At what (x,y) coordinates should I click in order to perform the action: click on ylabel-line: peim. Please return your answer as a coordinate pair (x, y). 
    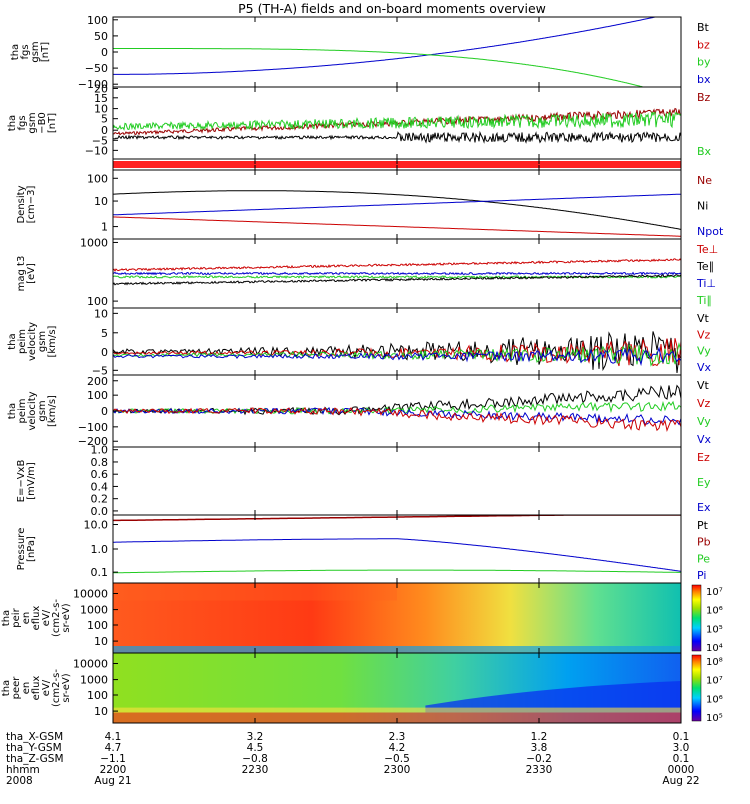
    Looking at the image, I should click on (22, 341).